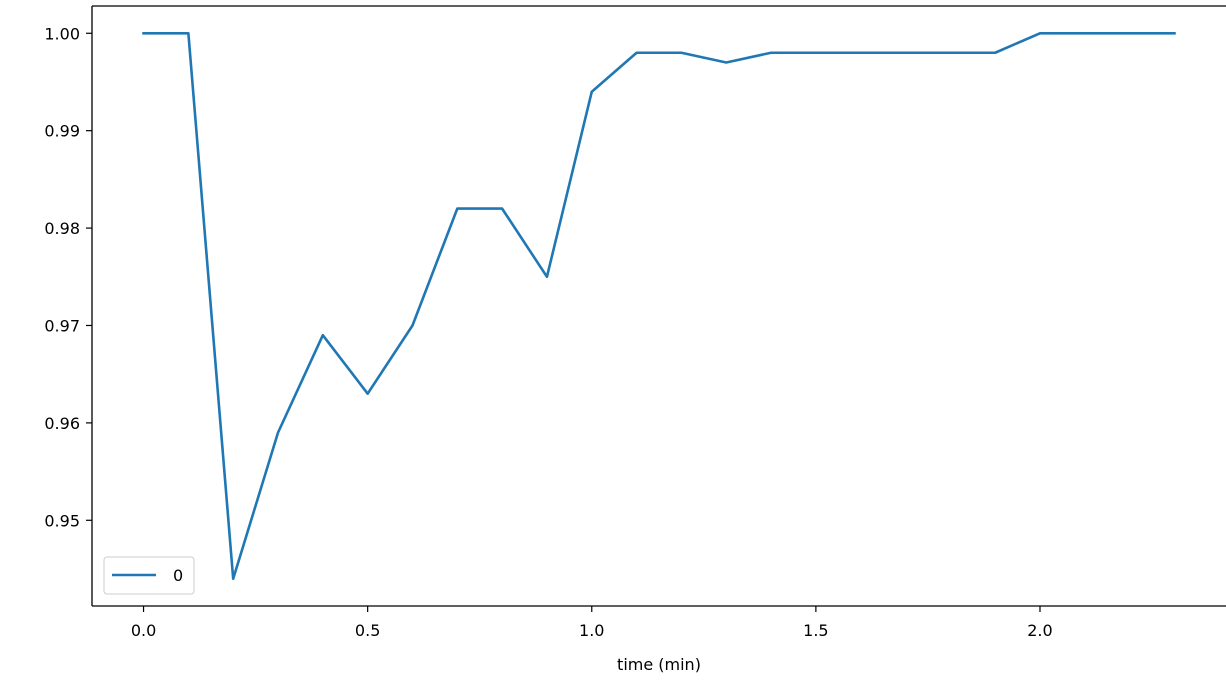  Describe the element at coordinates (62, 228) in the screenshot. I see `y-tick-label: 0.98` at that location.